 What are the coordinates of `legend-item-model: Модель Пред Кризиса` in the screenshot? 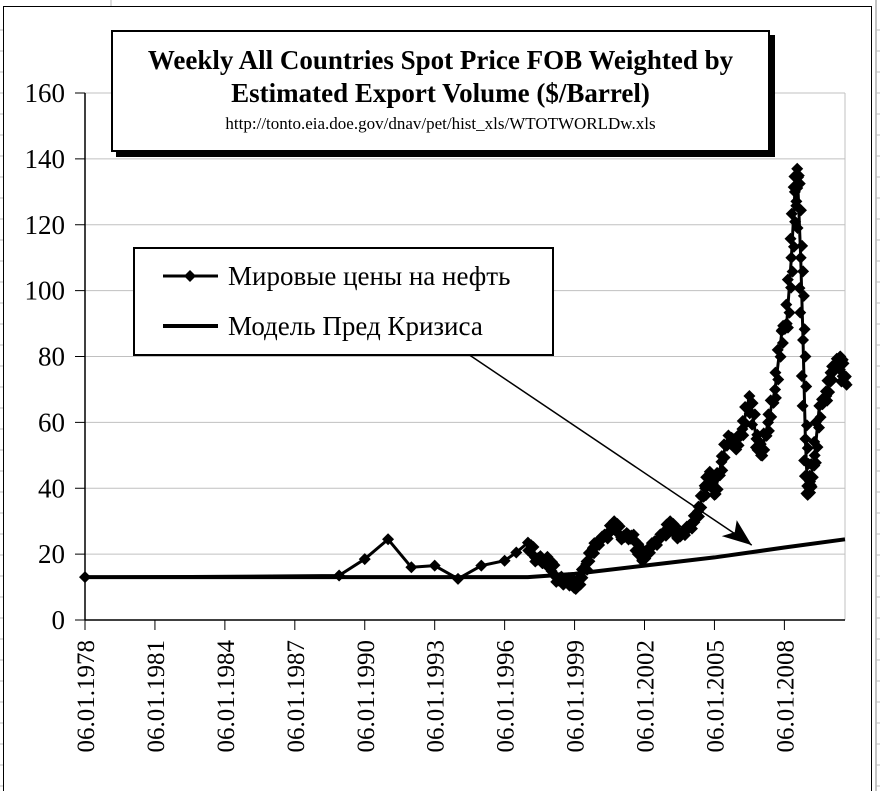 It's located at (323, 326).